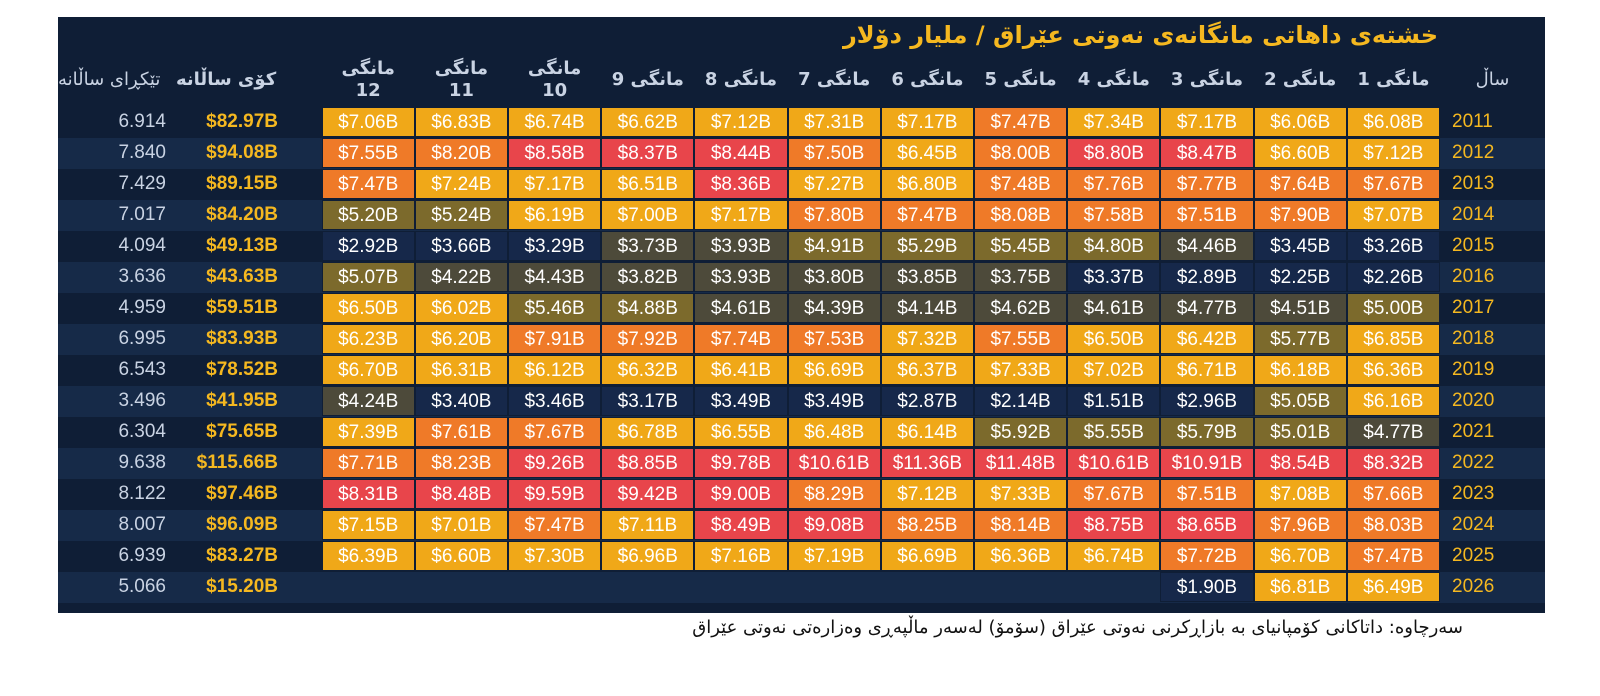 This screenshot has width=1600, height=696. Describe the element at coordinates (242, 431) in the screenshot. I see `annual-total-cell: $75.65B` at that location.